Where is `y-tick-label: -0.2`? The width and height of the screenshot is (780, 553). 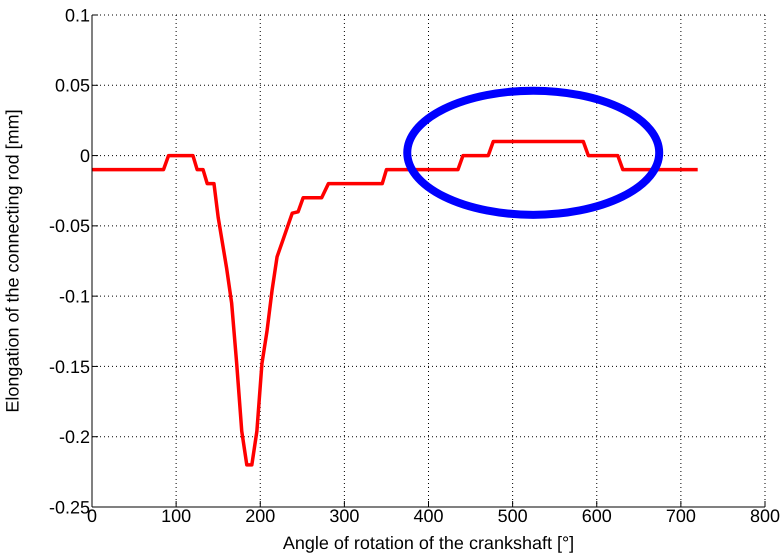
y-tick-label: -0.2 is located at coordinates (74, 437).